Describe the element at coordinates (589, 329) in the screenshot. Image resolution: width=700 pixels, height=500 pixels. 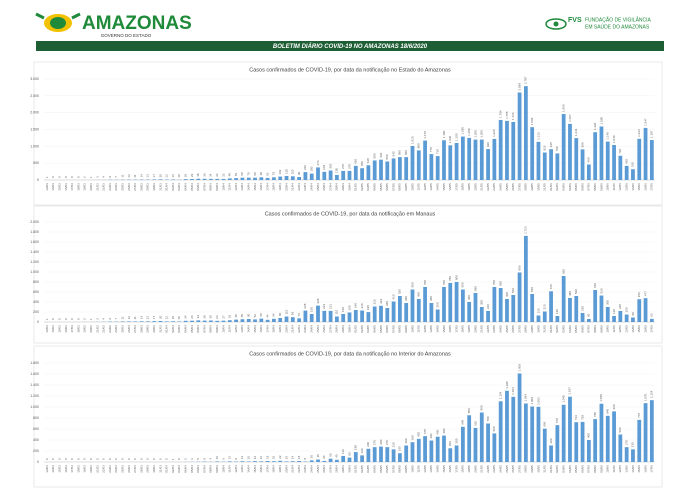
I see `x-tick-label: 07/06` at that location.